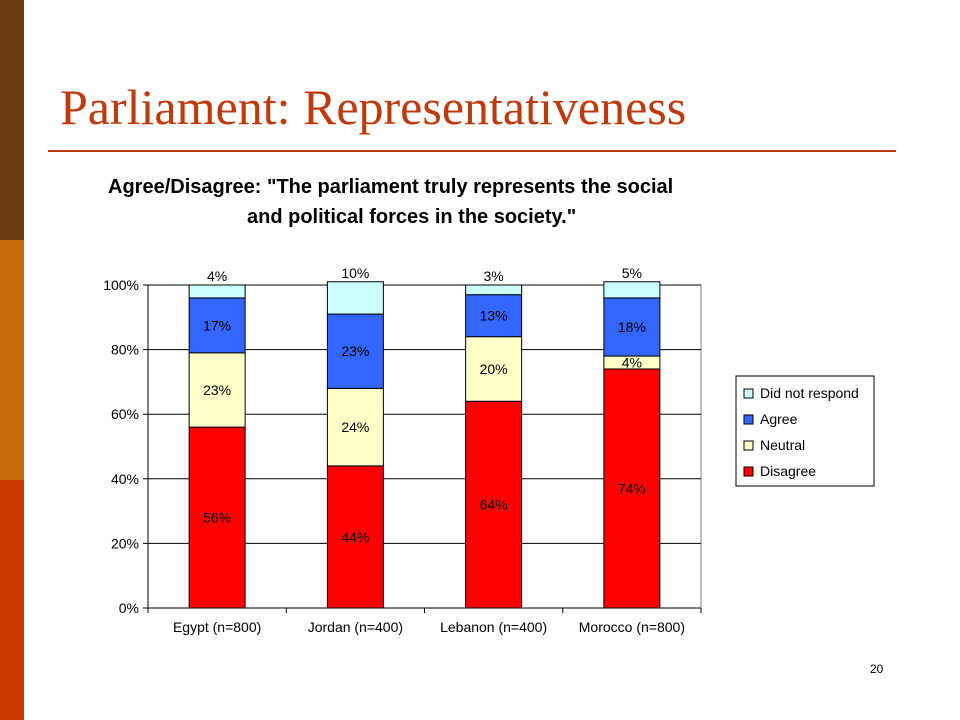  I want to click on x-tick-label: Jordan (n=400), so click(355, 627).